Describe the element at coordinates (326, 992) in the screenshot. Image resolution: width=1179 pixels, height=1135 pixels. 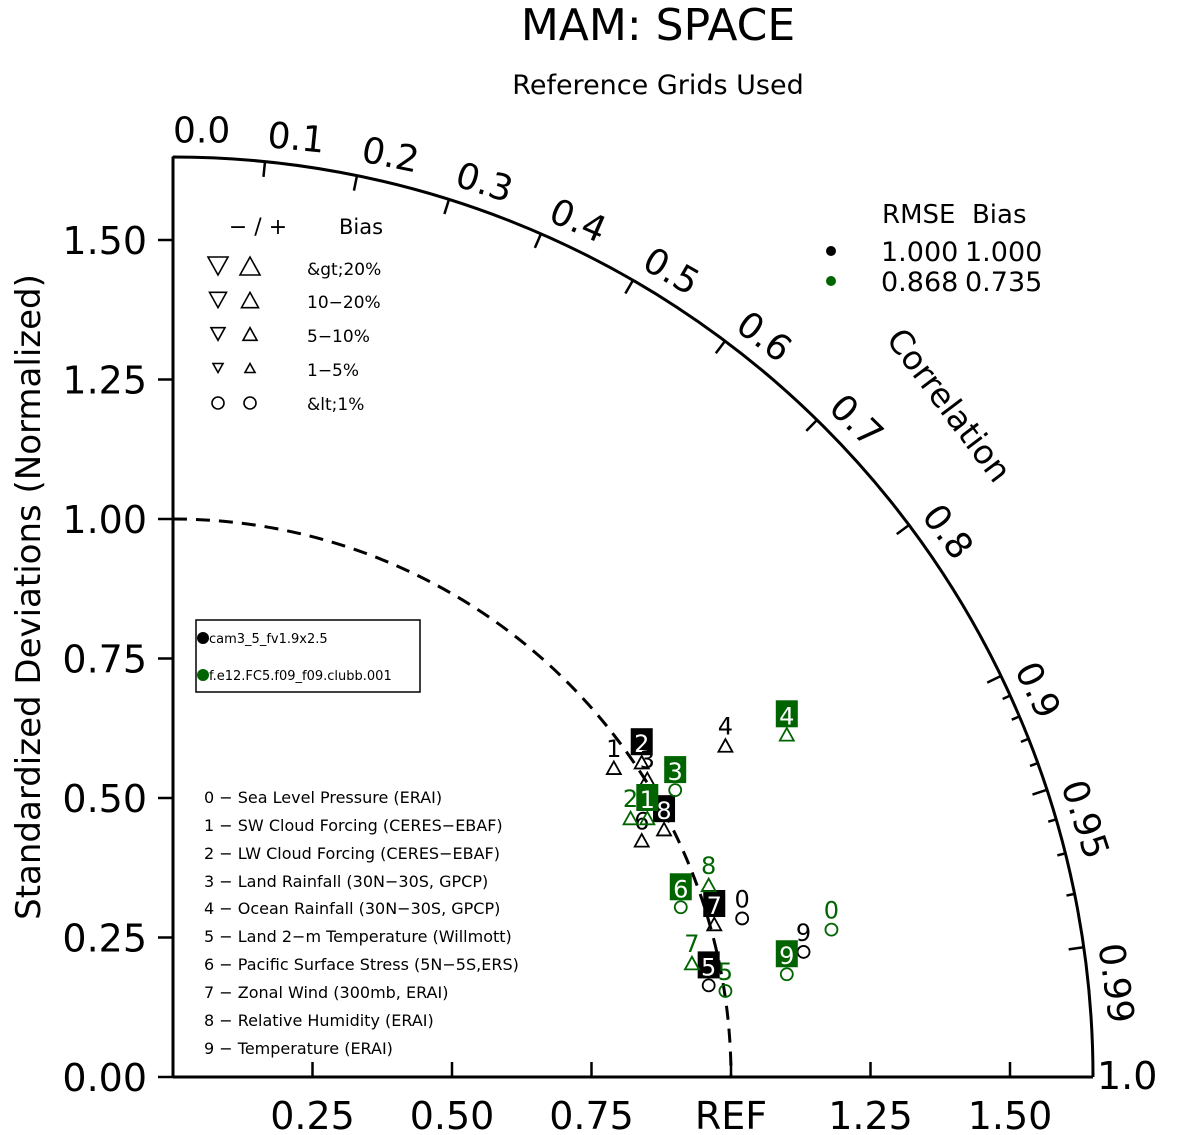
I see `variable-item-7: 7 − Zonal Wind (300mb, ERAI)` at that location.